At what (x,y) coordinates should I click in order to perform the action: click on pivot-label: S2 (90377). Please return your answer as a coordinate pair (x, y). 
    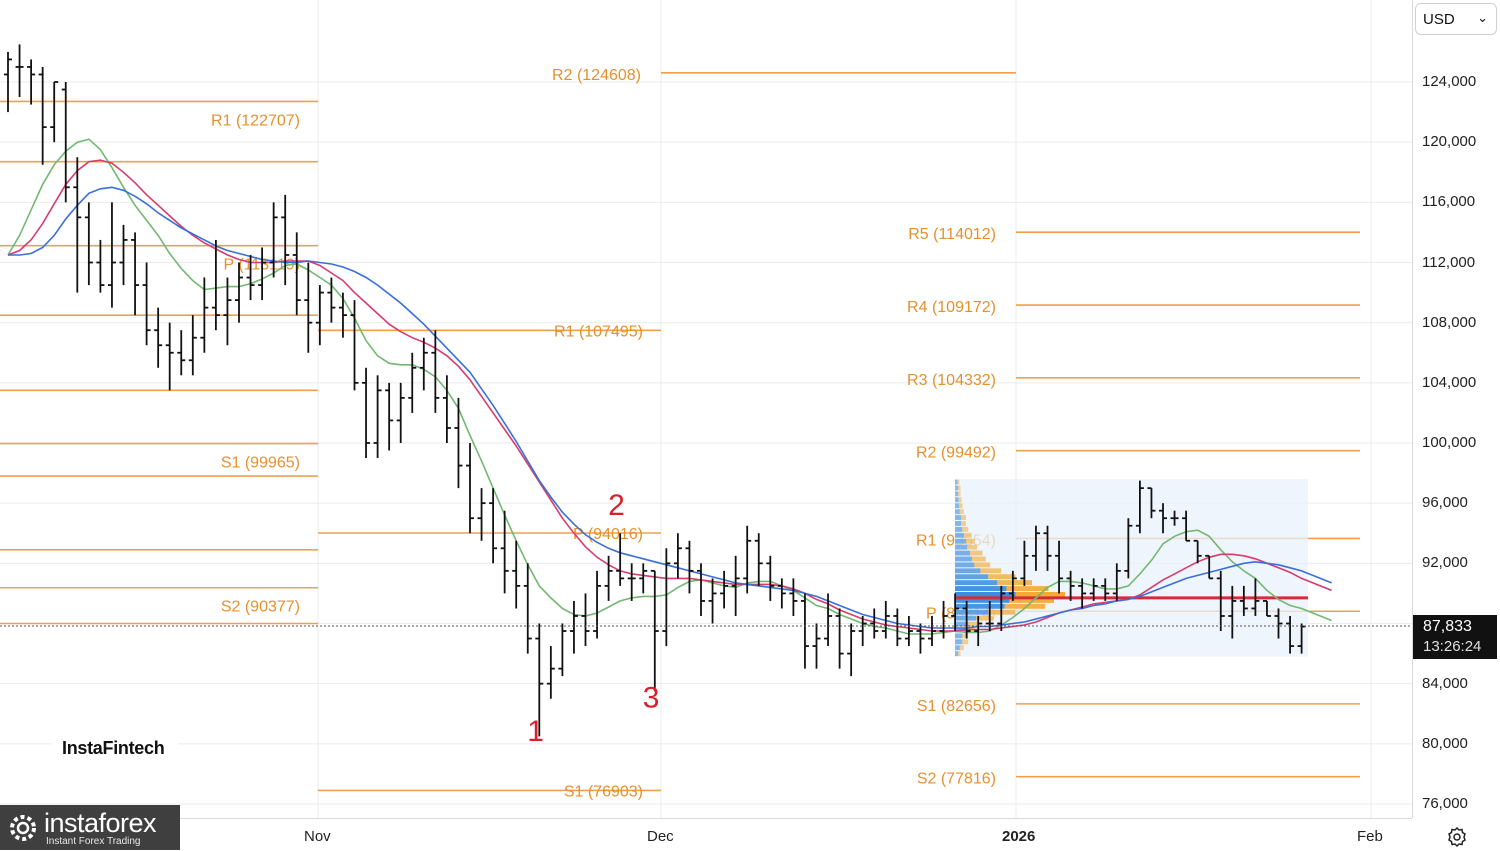
    Looking at the image, I should click on (260, 607).